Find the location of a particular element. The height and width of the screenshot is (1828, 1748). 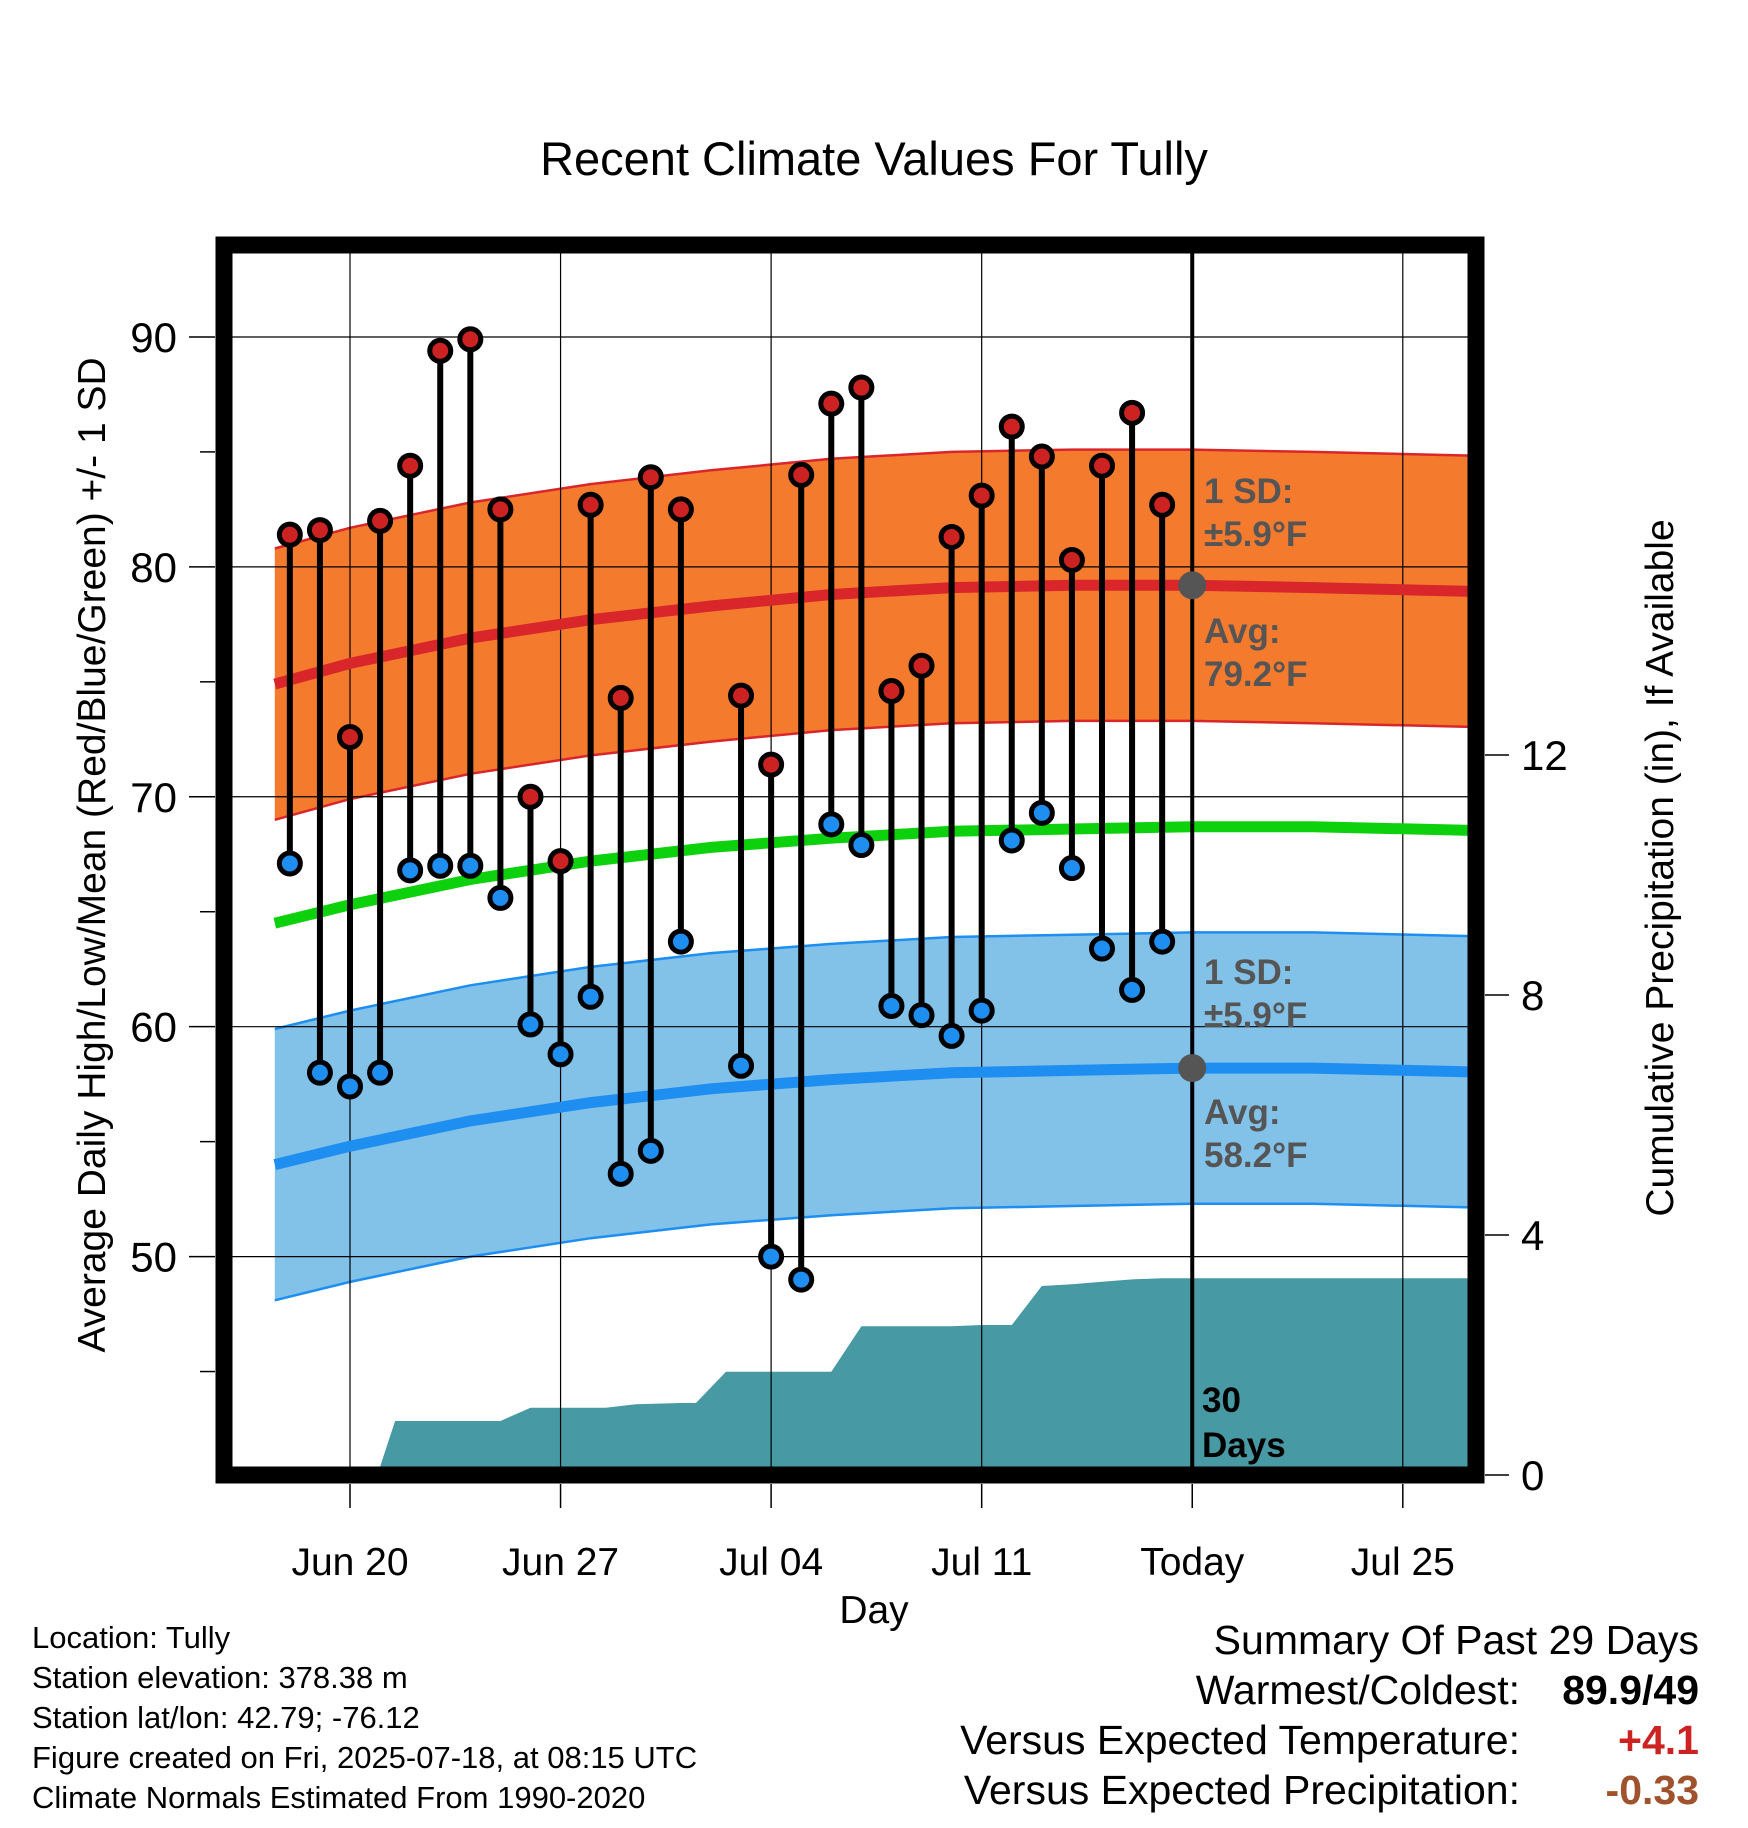

precip-area is located at coordinates (875, 1376).